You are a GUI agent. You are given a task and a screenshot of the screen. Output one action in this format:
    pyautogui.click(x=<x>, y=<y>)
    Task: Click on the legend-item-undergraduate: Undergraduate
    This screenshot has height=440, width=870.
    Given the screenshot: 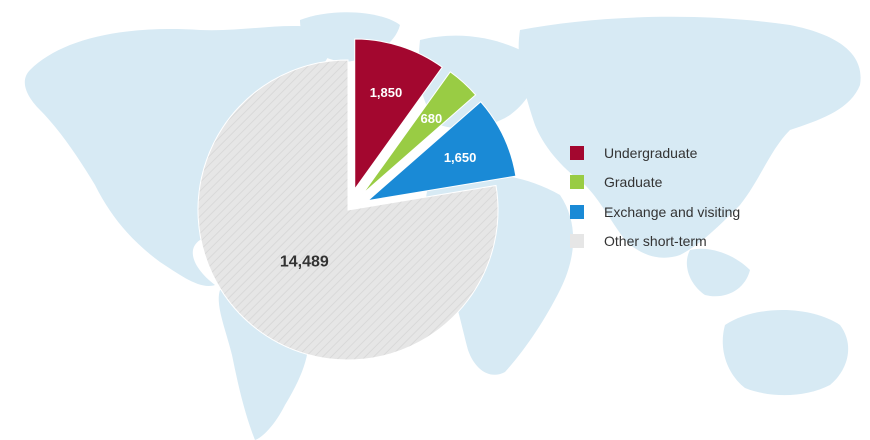 What is the action you would take?
    pyautogui.click(x=655, y=153)
    